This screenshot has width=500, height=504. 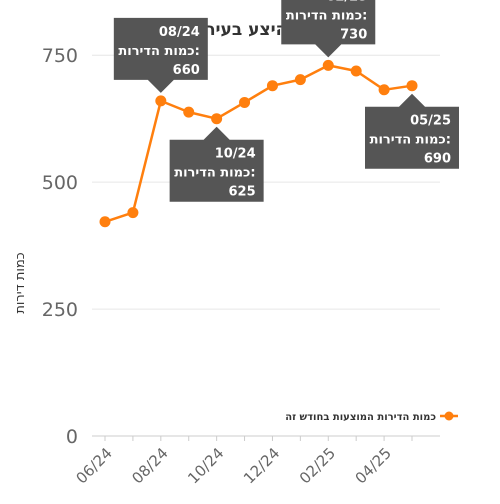 I want to click on callout-value: 625, so click(x=241, y=192).